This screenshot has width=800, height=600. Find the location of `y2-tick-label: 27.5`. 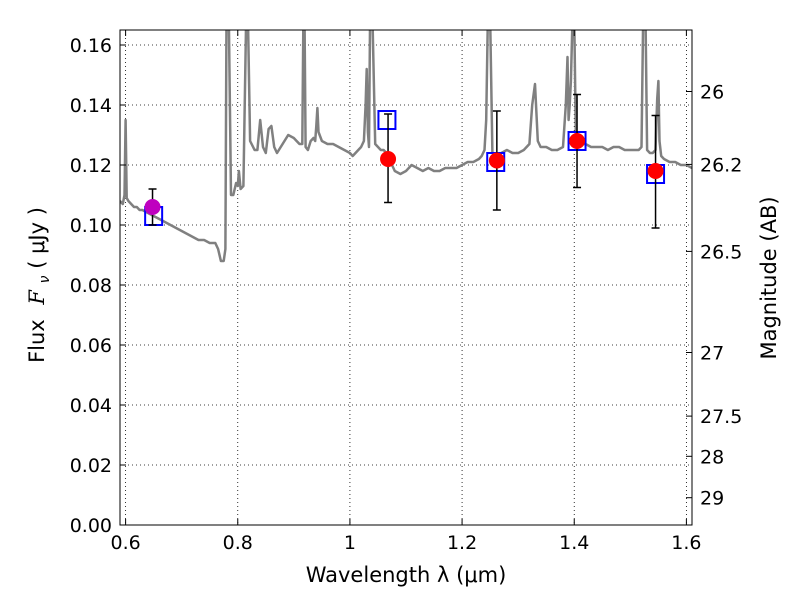

y2-tick-label: 27.5 is located at coordinates (721, 417).